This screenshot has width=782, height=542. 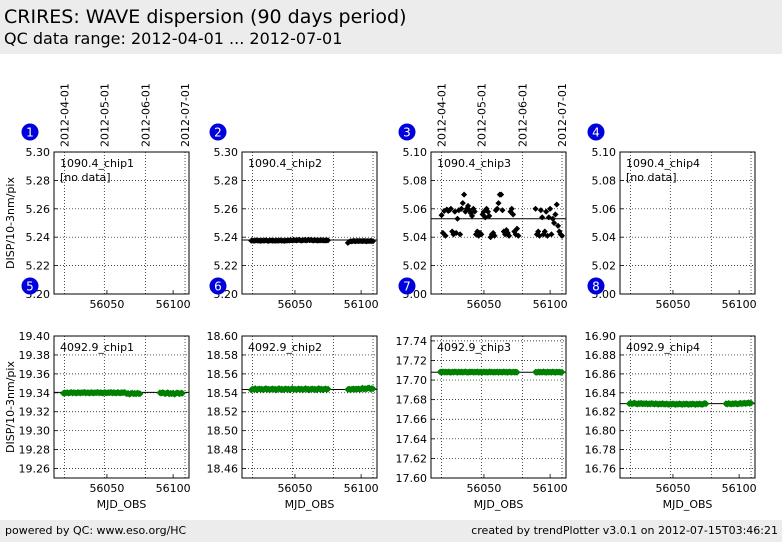 I want to click on y-tick-label: 16.88, so click(x=601, y=355).